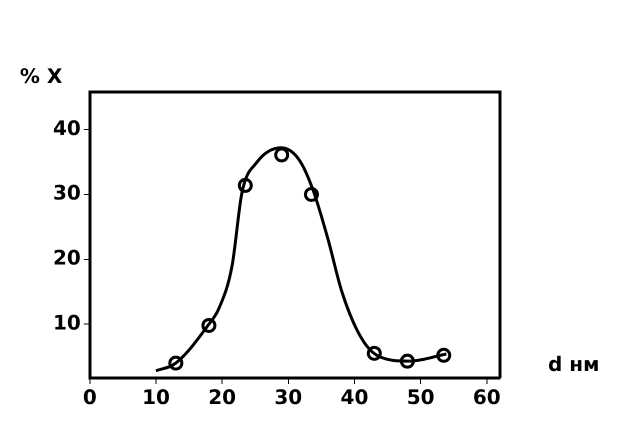 The width and height of the screenshot is (640, 444). What do you see at coordinates (66, 192) in the screenshot?
I see `y-tick-label: 30` at bounding box center [66, 192].